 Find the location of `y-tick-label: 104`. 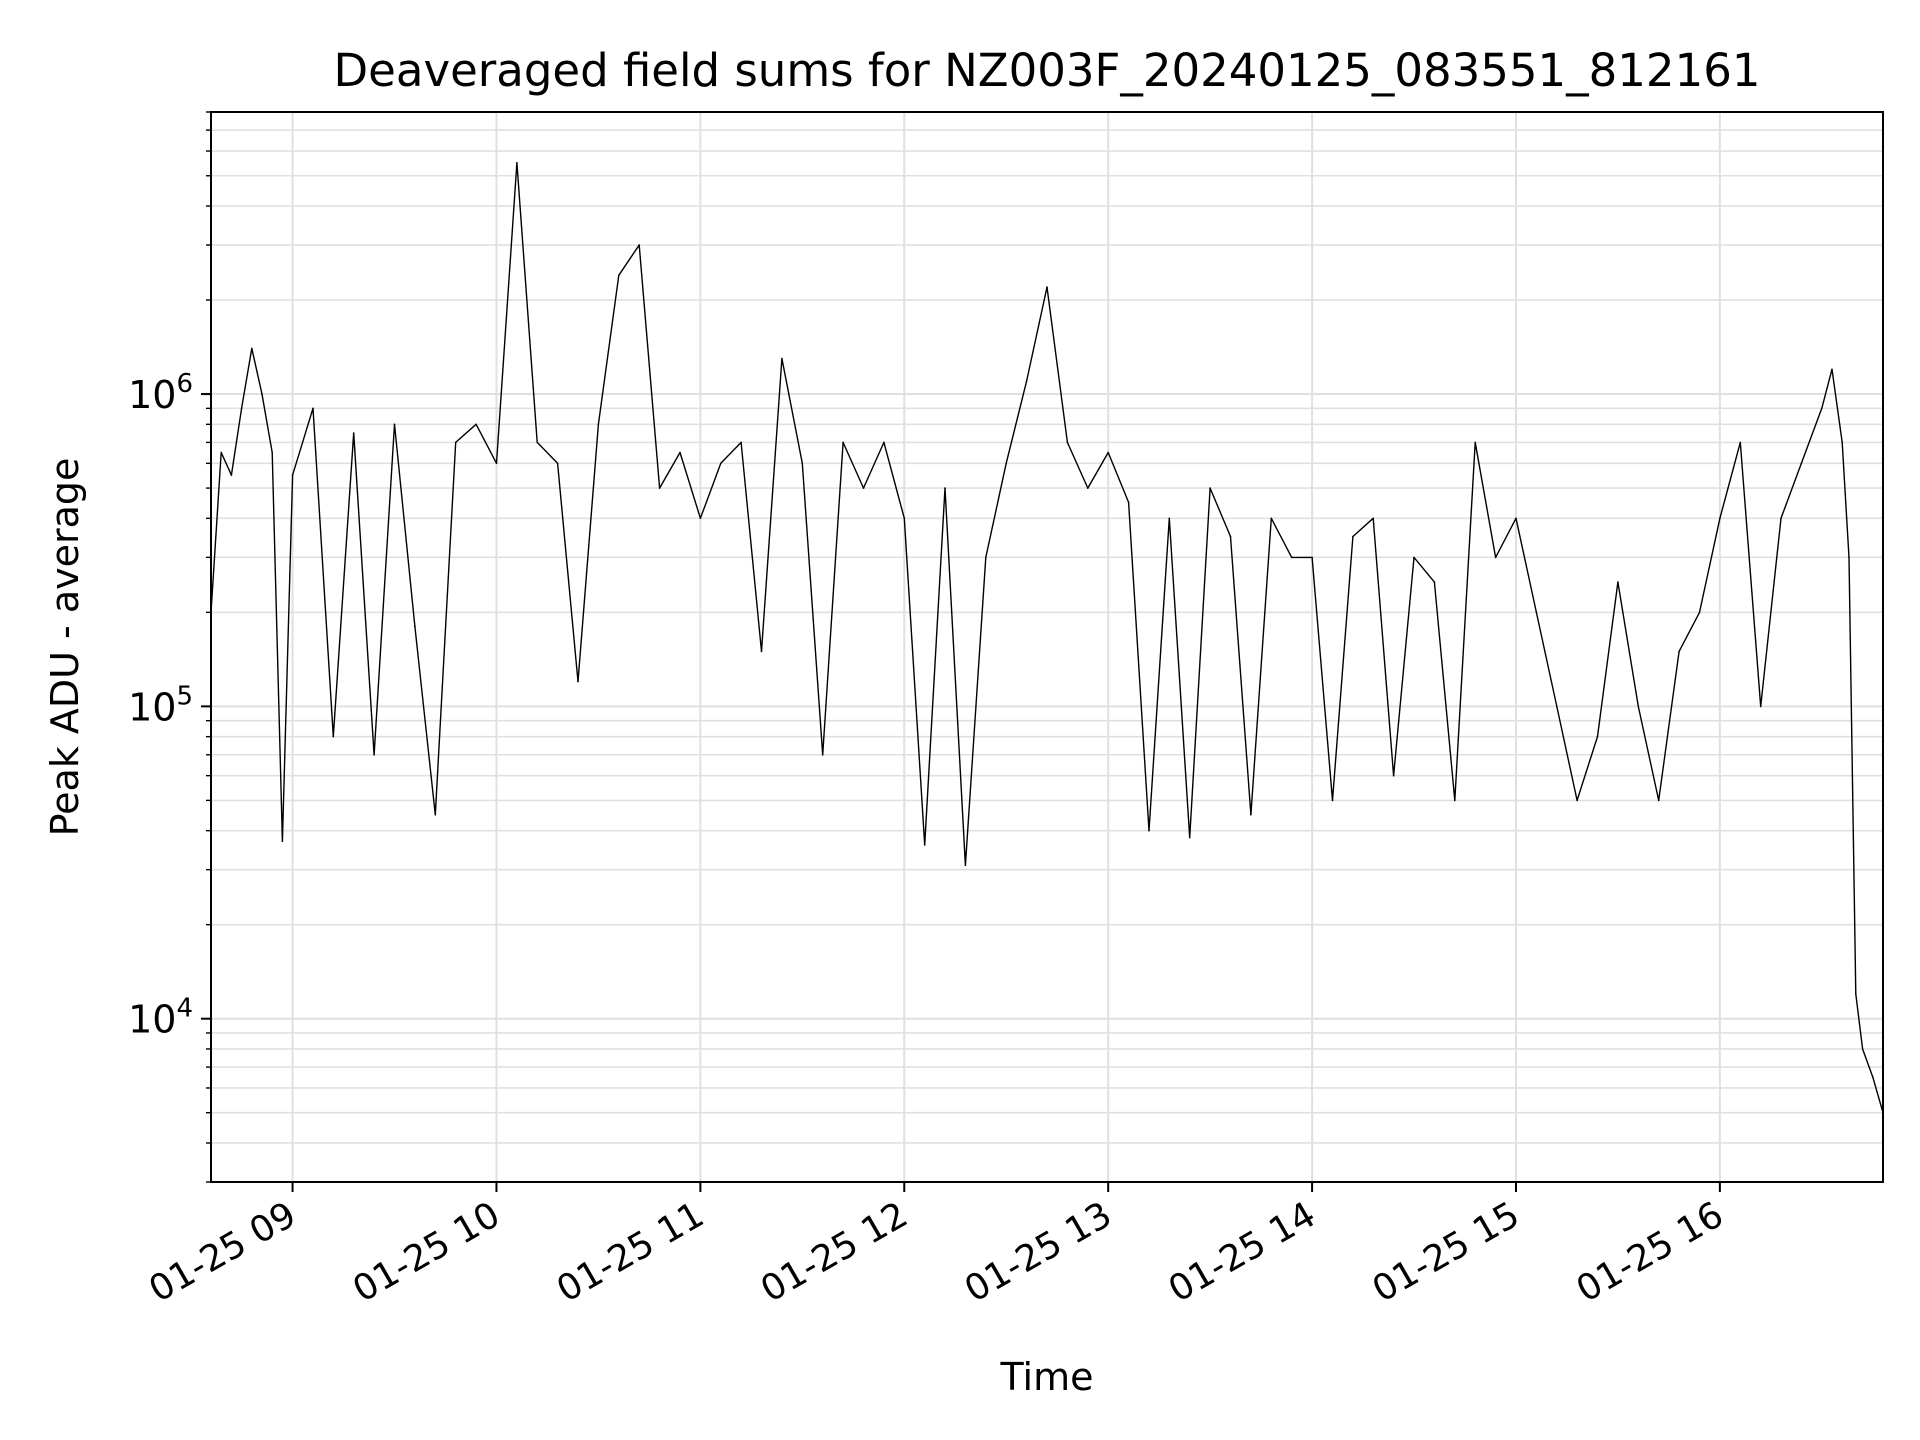

y-tick-label: 104 is located at coordinates (160, 1018).